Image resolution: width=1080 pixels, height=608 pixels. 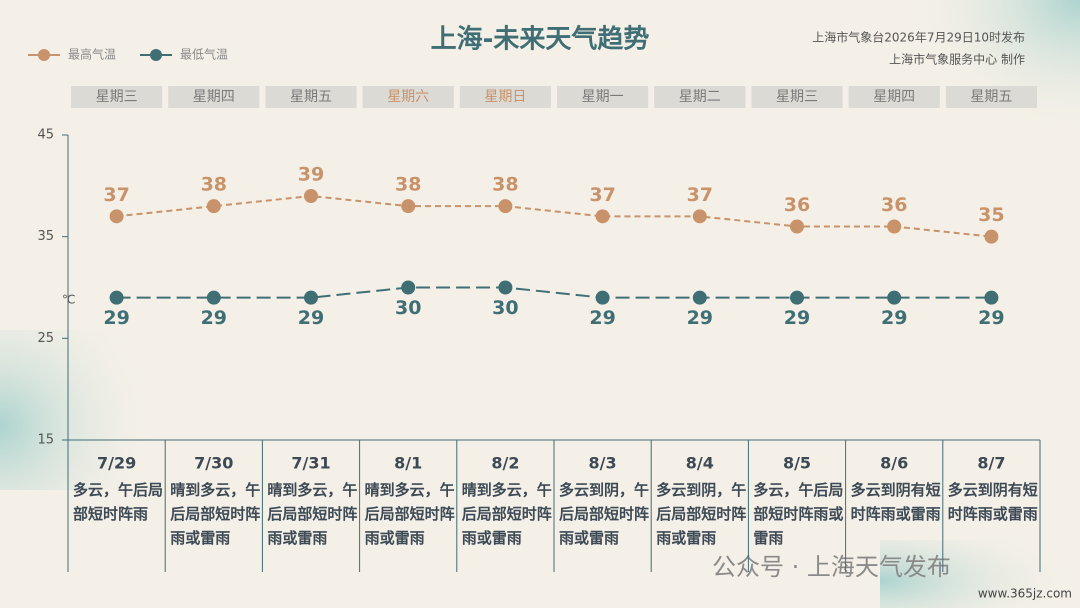 What do you see at coordinates (408, 463) in the screenshot?
I see `date: 8/1` at bounding box center [408, 463].